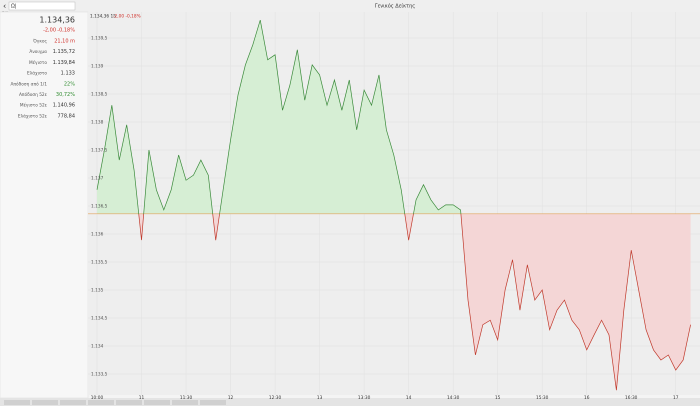 This screenshot has width=700, height=406. What do you see at coordinates (99, 374) in the screenshot?
I see `y-tick-label: 1.133,5` at bounding box center [99, 374].